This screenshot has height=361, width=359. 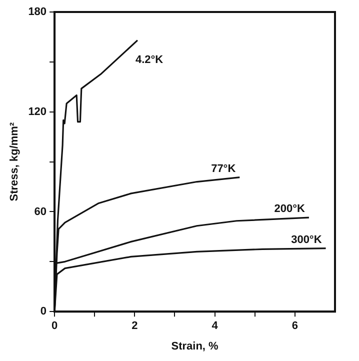 I want to click on y-tick-label: 180, so click(x=37, y=12).